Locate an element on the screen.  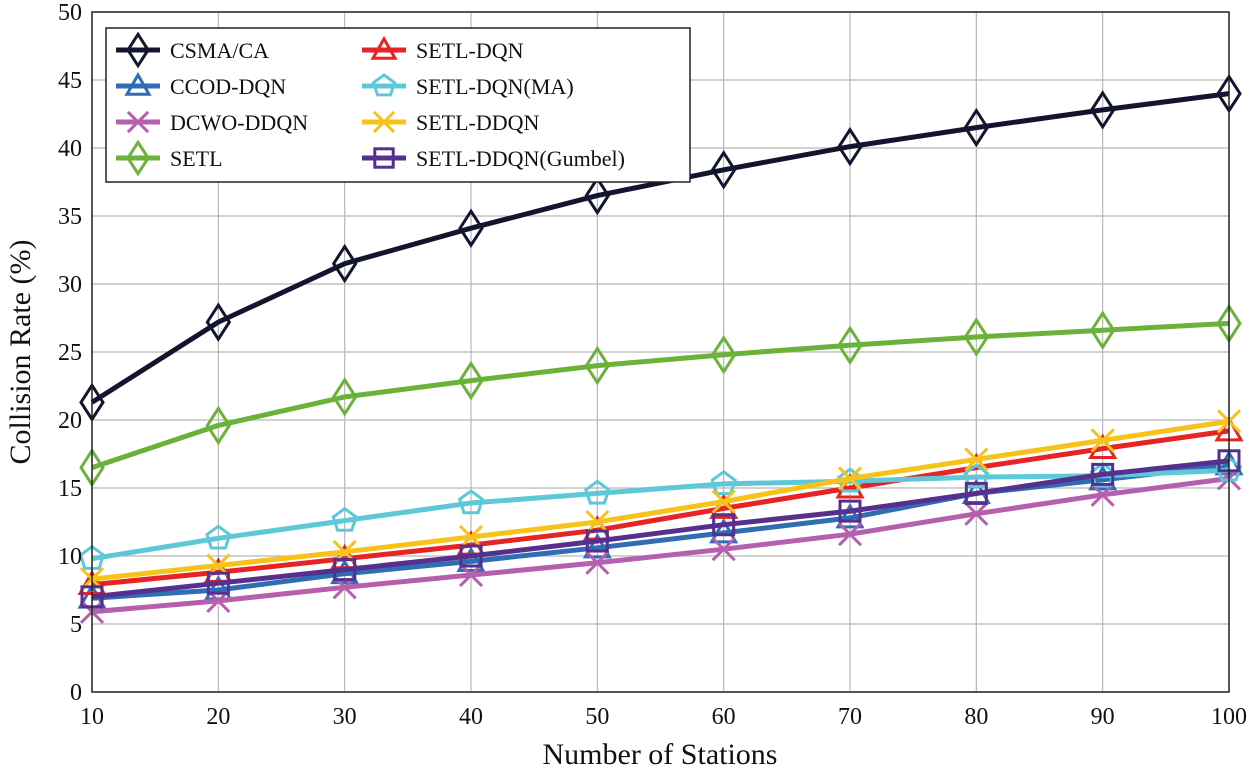
y-tick-label: 0 is located at coordinates (76, 693).